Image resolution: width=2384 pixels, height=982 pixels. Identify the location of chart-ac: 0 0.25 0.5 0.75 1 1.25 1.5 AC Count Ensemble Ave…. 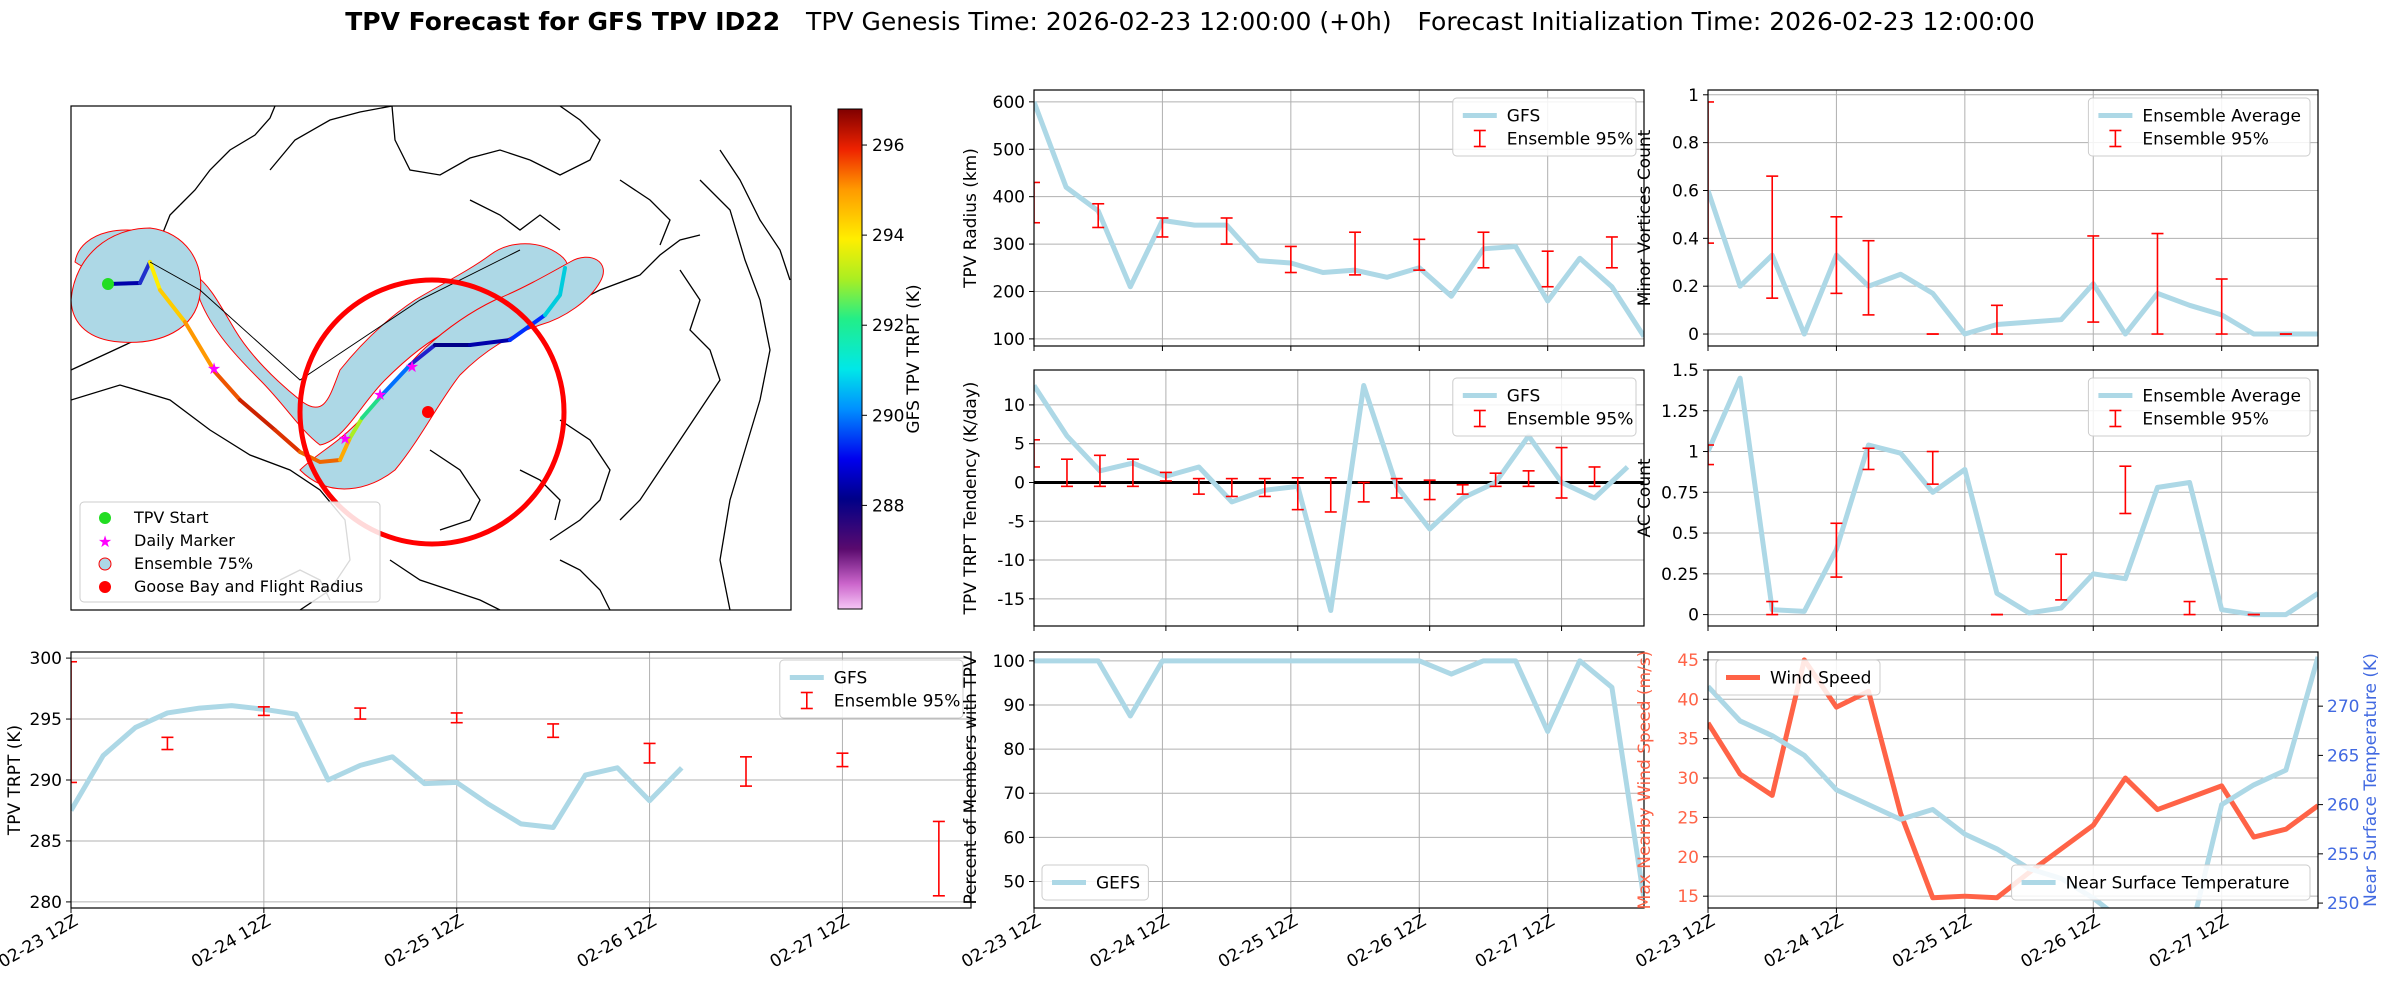
(1977, 496).